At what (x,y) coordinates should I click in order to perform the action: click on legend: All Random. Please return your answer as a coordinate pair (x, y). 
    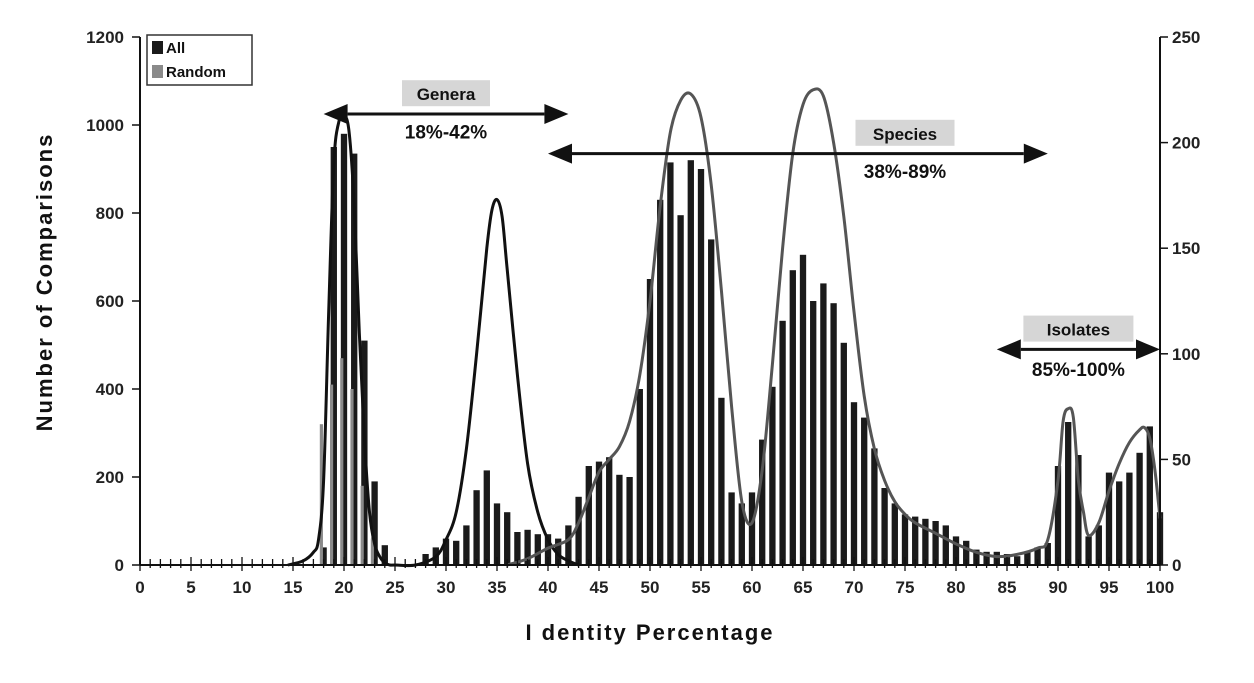
    Looking at the image, I should click on (199, 60).